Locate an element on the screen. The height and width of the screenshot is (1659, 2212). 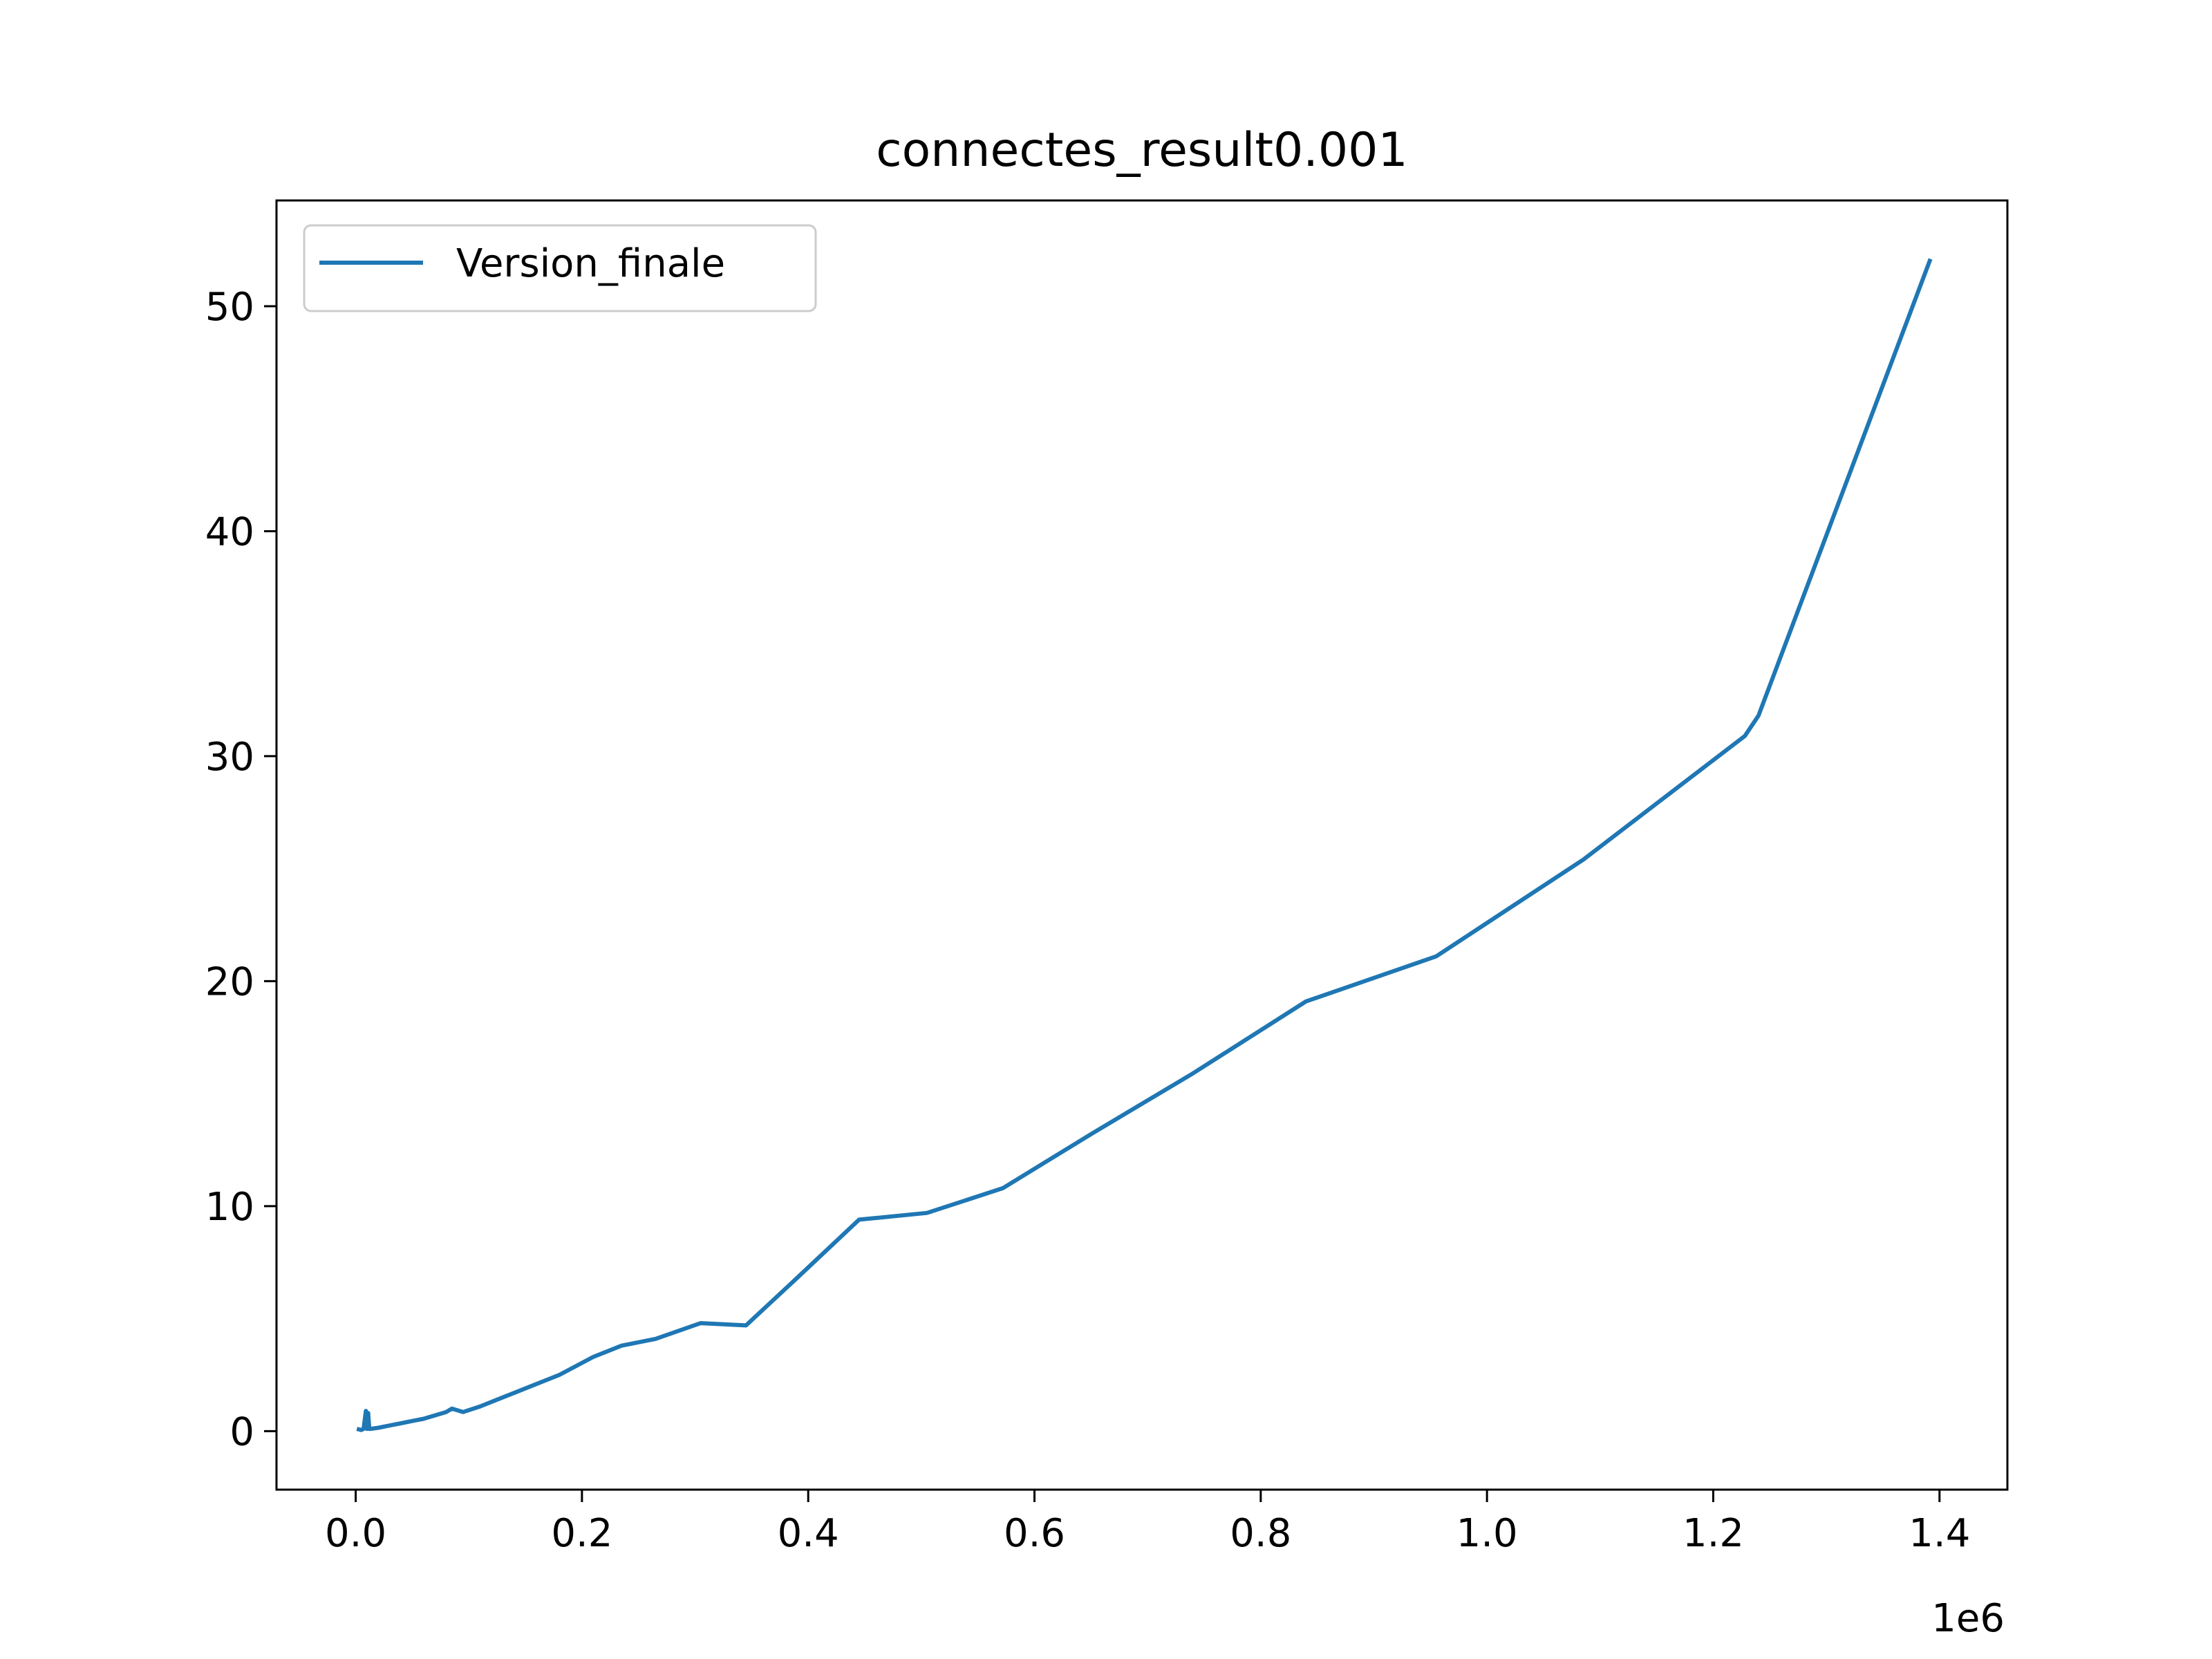
x-tick-label: 0.0 is located at coordinates (356, 1534).